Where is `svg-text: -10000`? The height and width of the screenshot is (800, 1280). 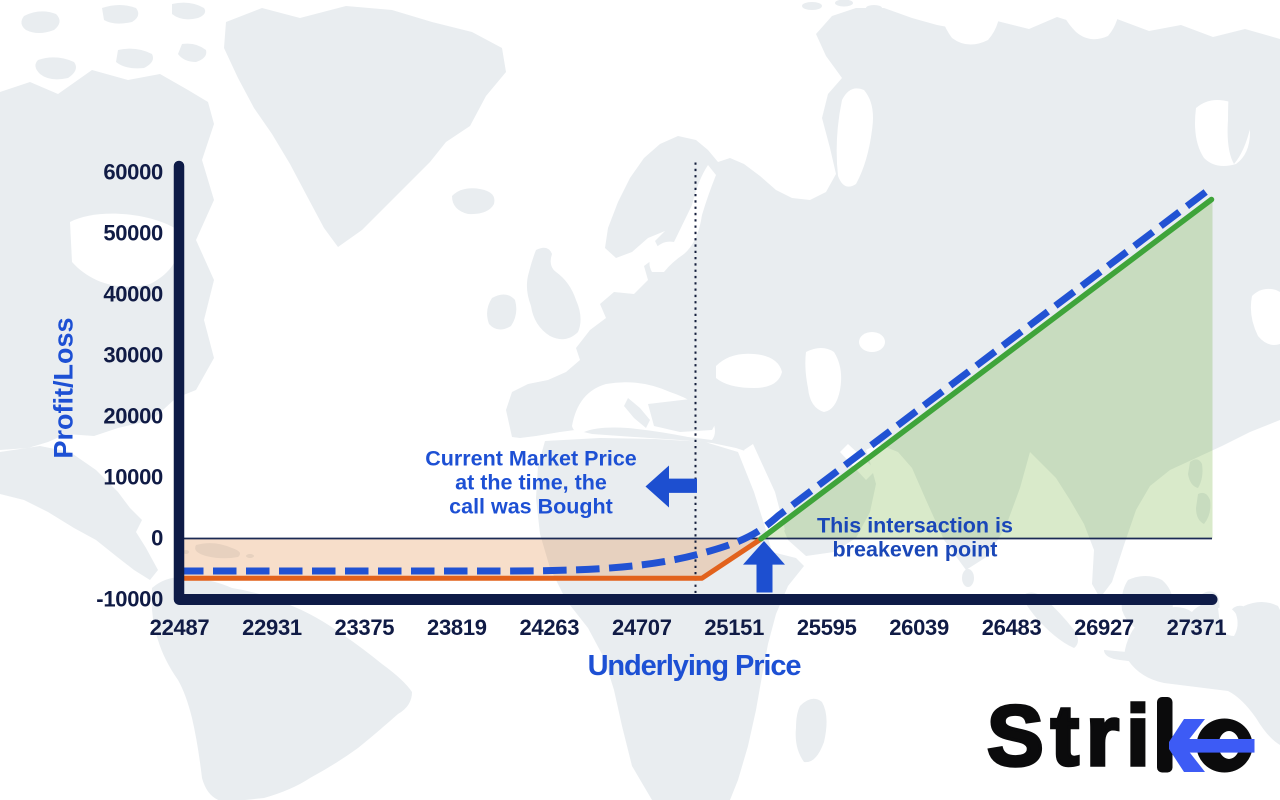
svg-text: -10000 is located at coordinates (129, 599).